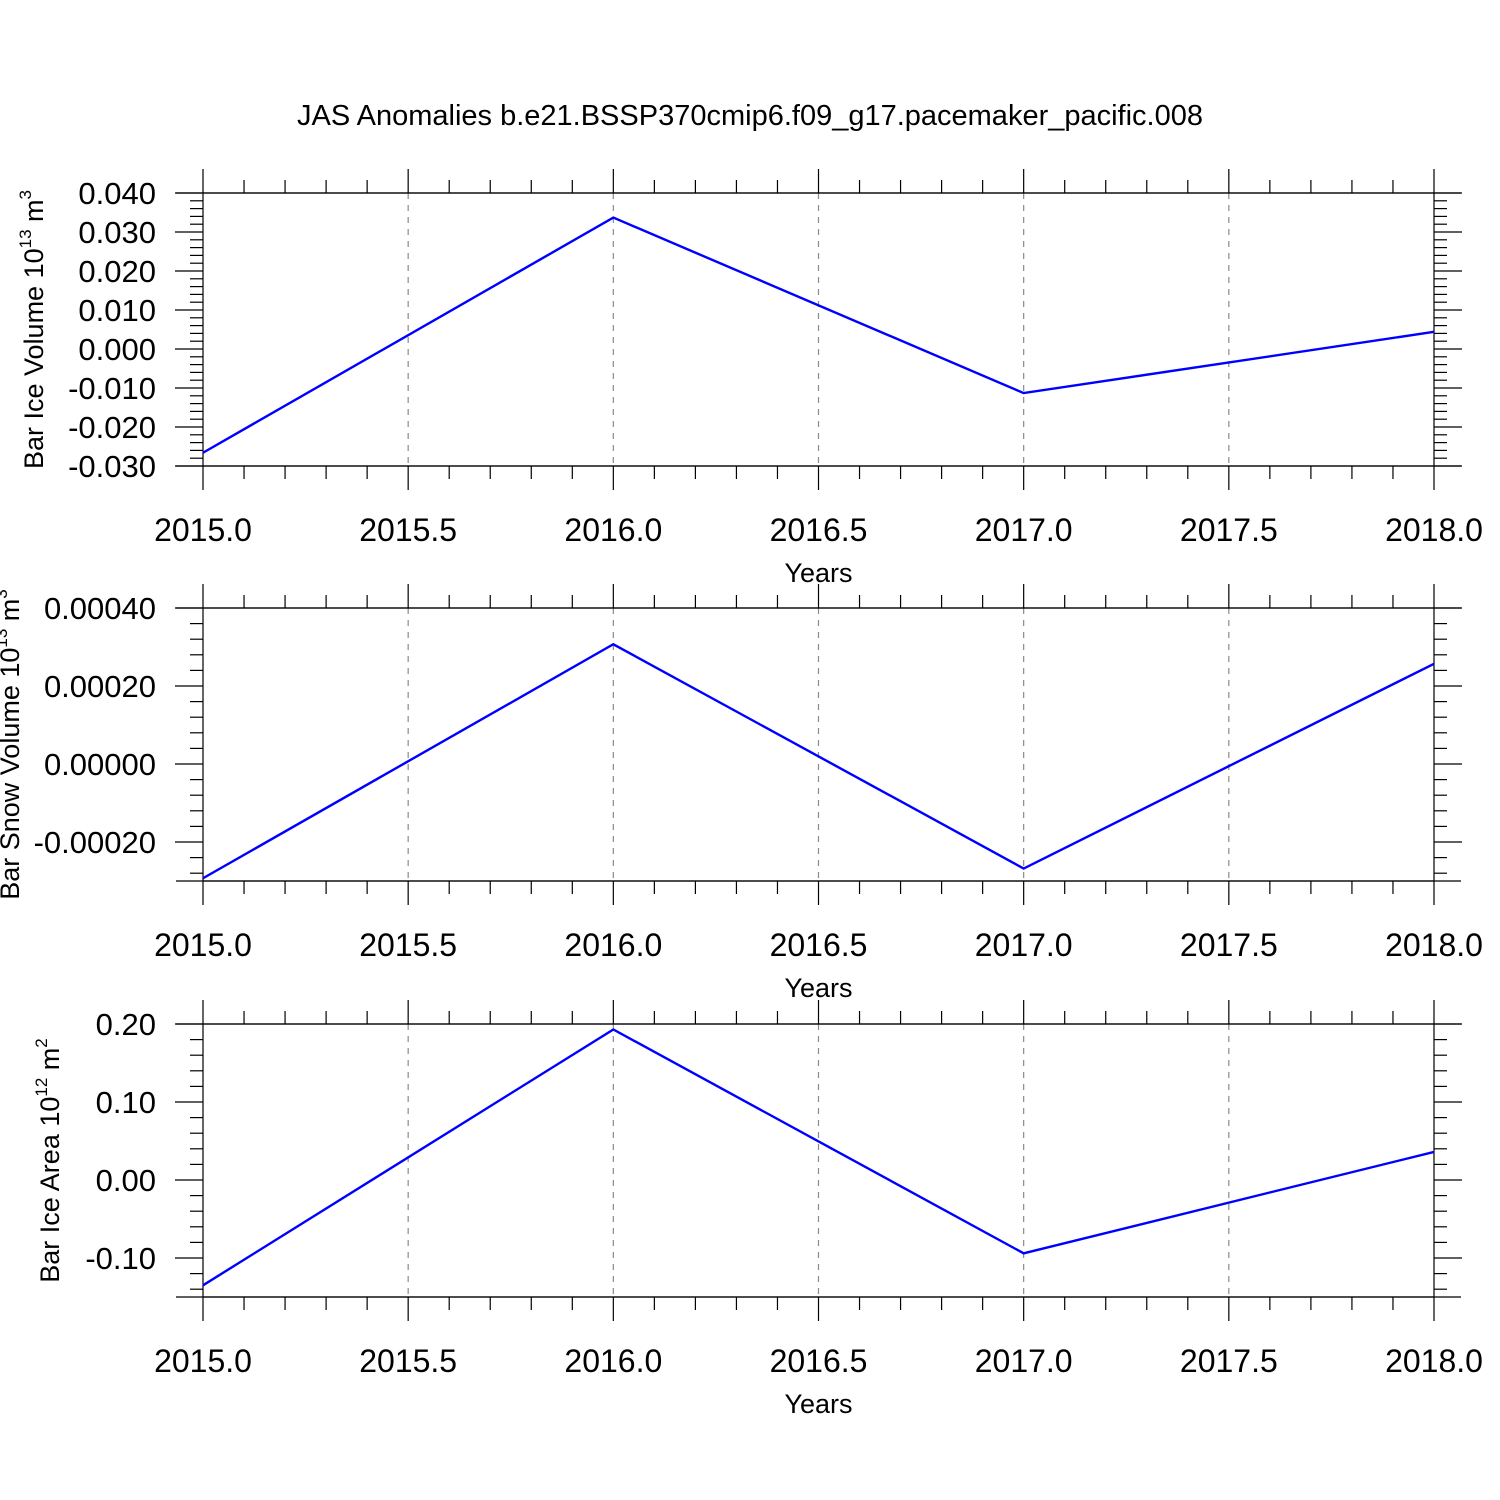 This screenshot has width=1500, height=1500. Describe the element at coordinates (117, 193) in the screenshot. I see `y-tick-label: 0.040` at that location.